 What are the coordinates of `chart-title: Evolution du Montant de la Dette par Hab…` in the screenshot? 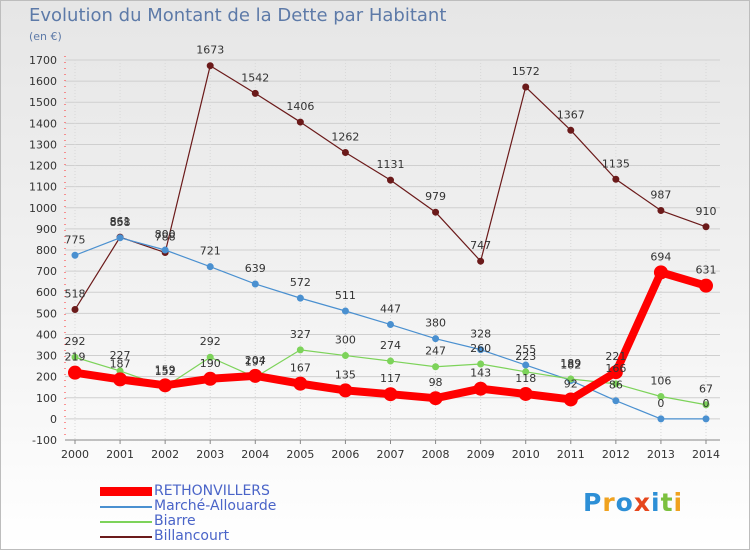 It's located at (238, 15).